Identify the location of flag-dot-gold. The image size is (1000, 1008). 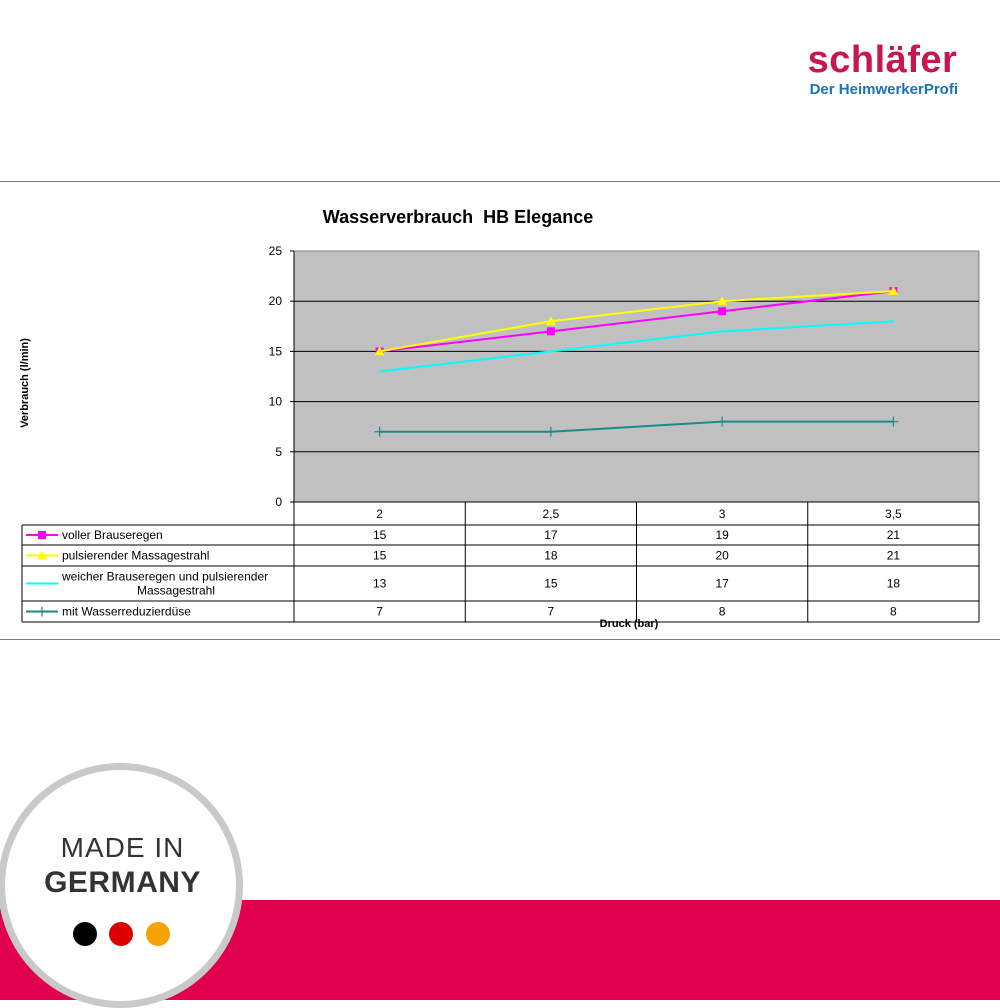
(158, 934).